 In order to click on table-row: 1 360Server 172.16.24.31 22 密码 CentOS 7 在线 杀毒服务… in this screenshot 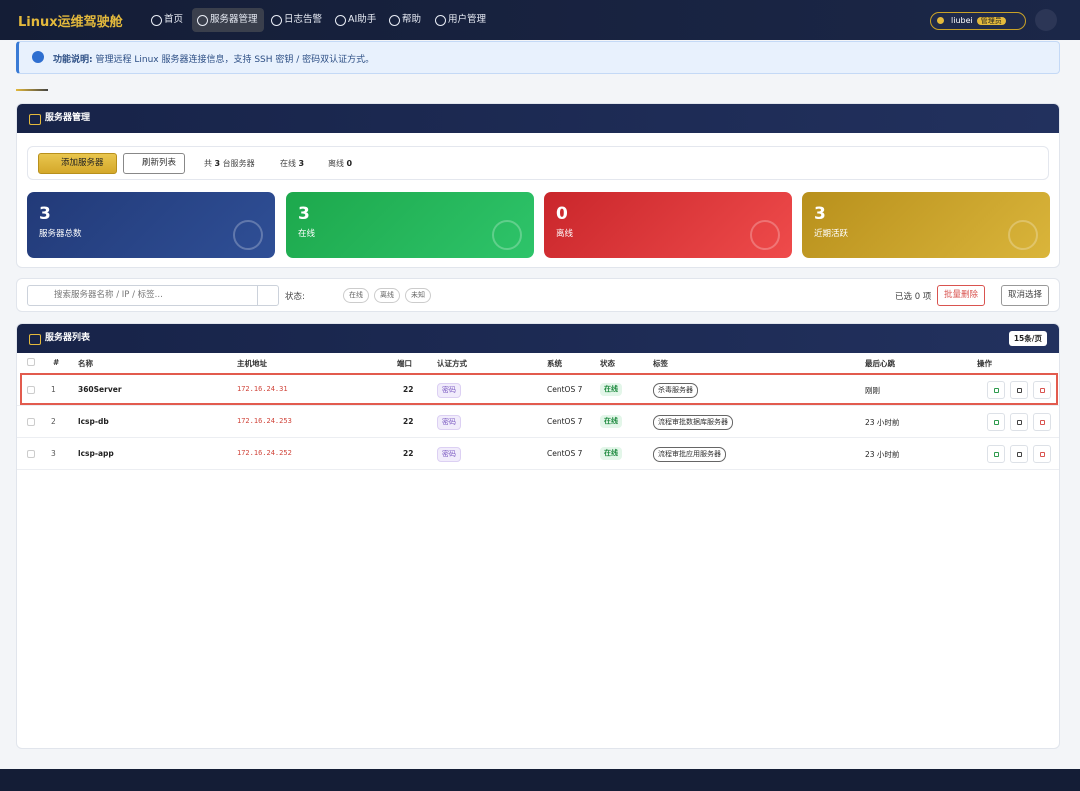, I will do `click(538, 390)`.